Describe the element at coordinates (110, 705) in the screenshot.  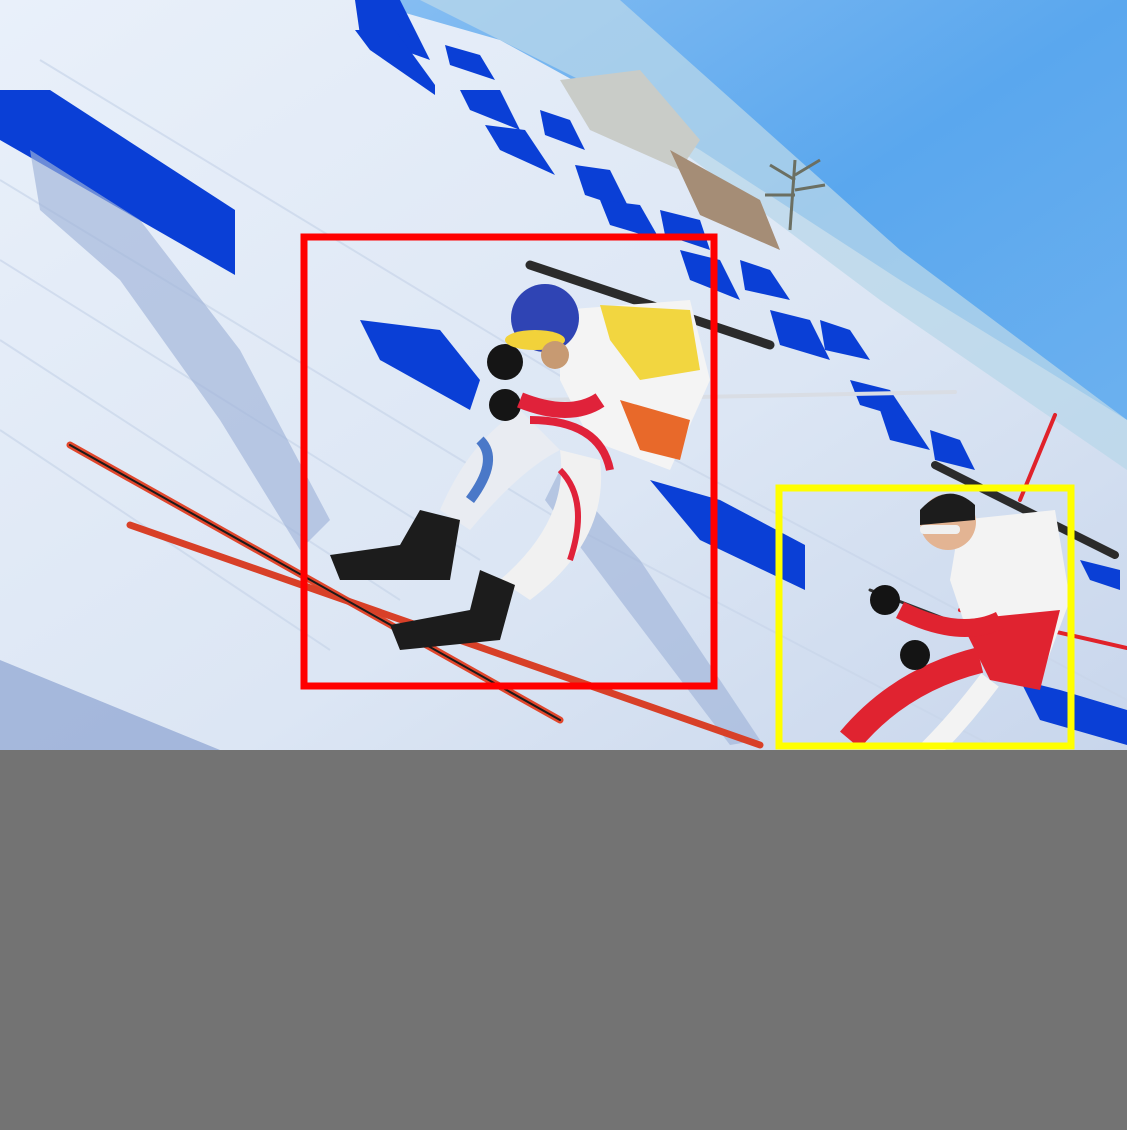
I see `shade` at that location.